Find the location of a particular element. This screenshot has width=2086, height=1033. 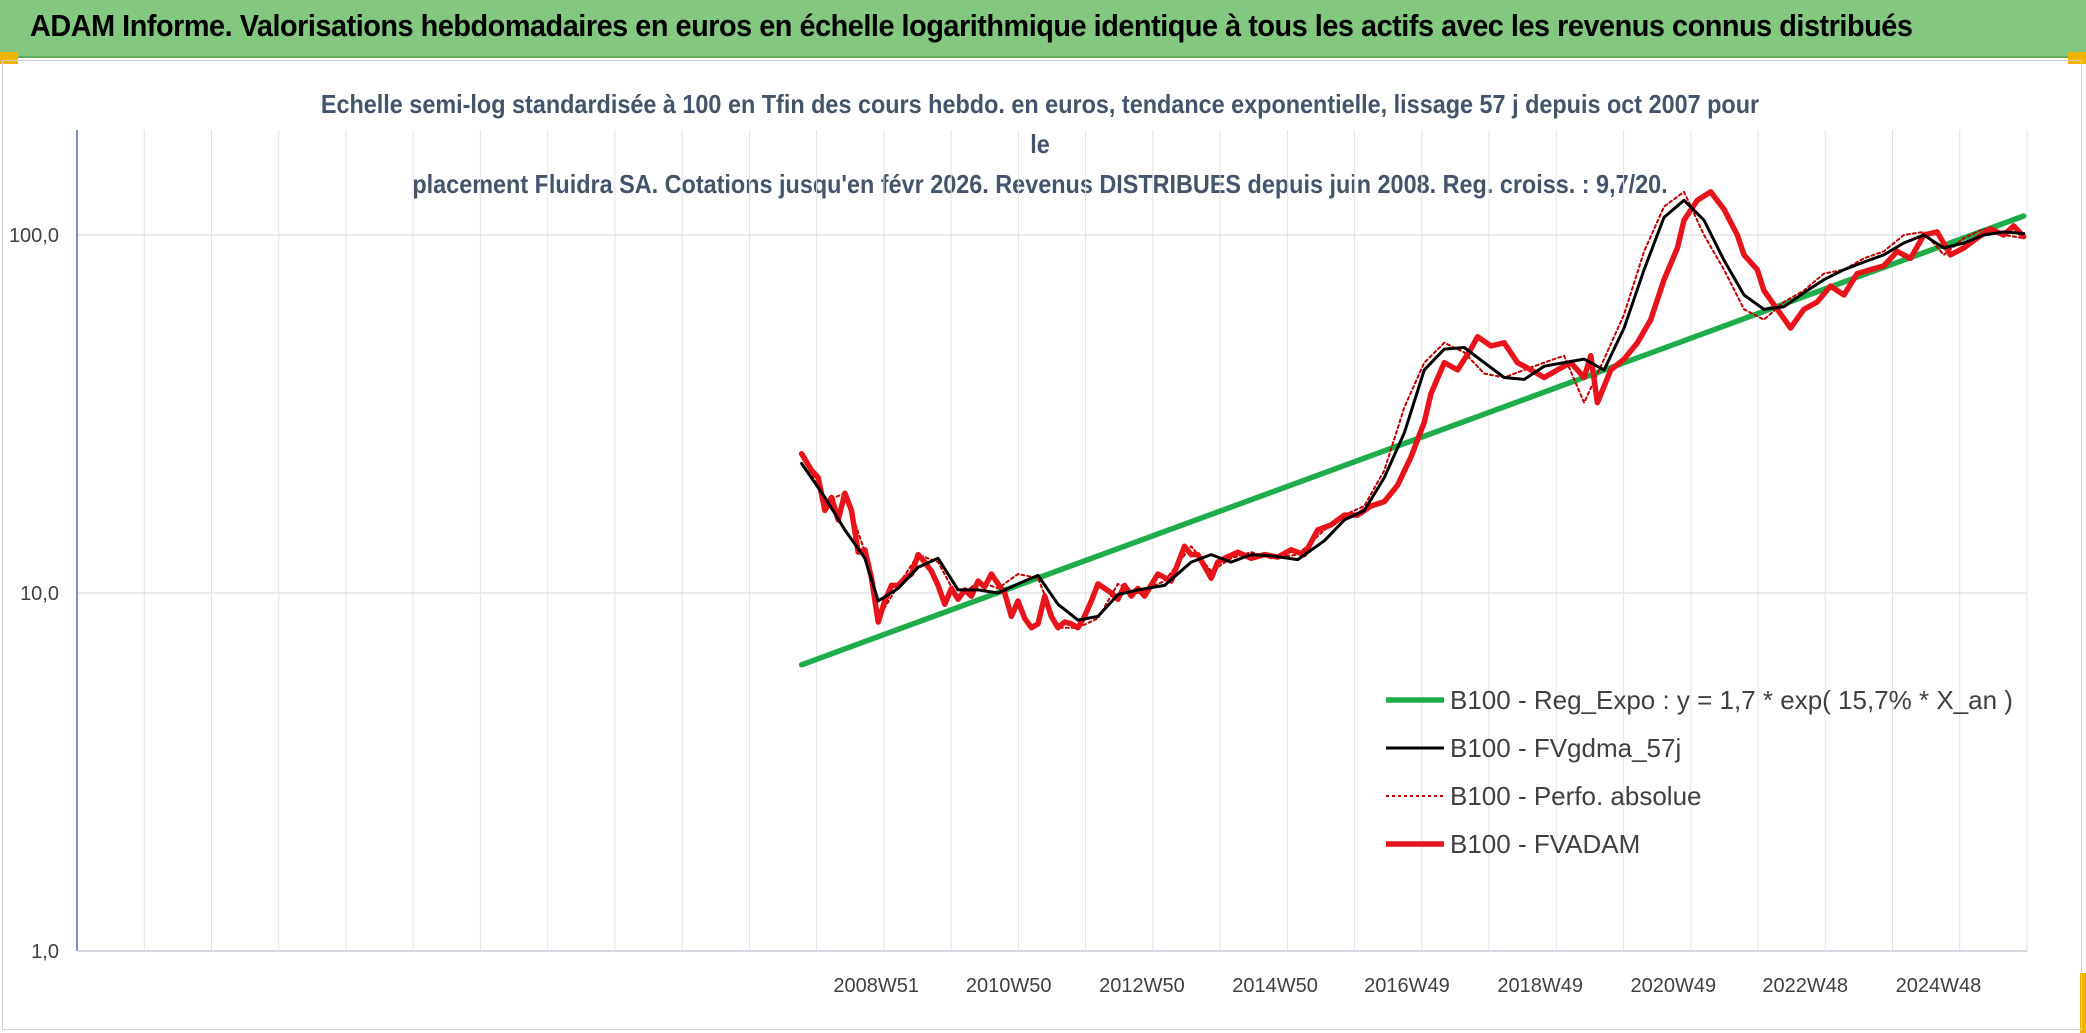

legend-label-2: B100 - Perfo. absolue is located at coordinates (1576, 796).